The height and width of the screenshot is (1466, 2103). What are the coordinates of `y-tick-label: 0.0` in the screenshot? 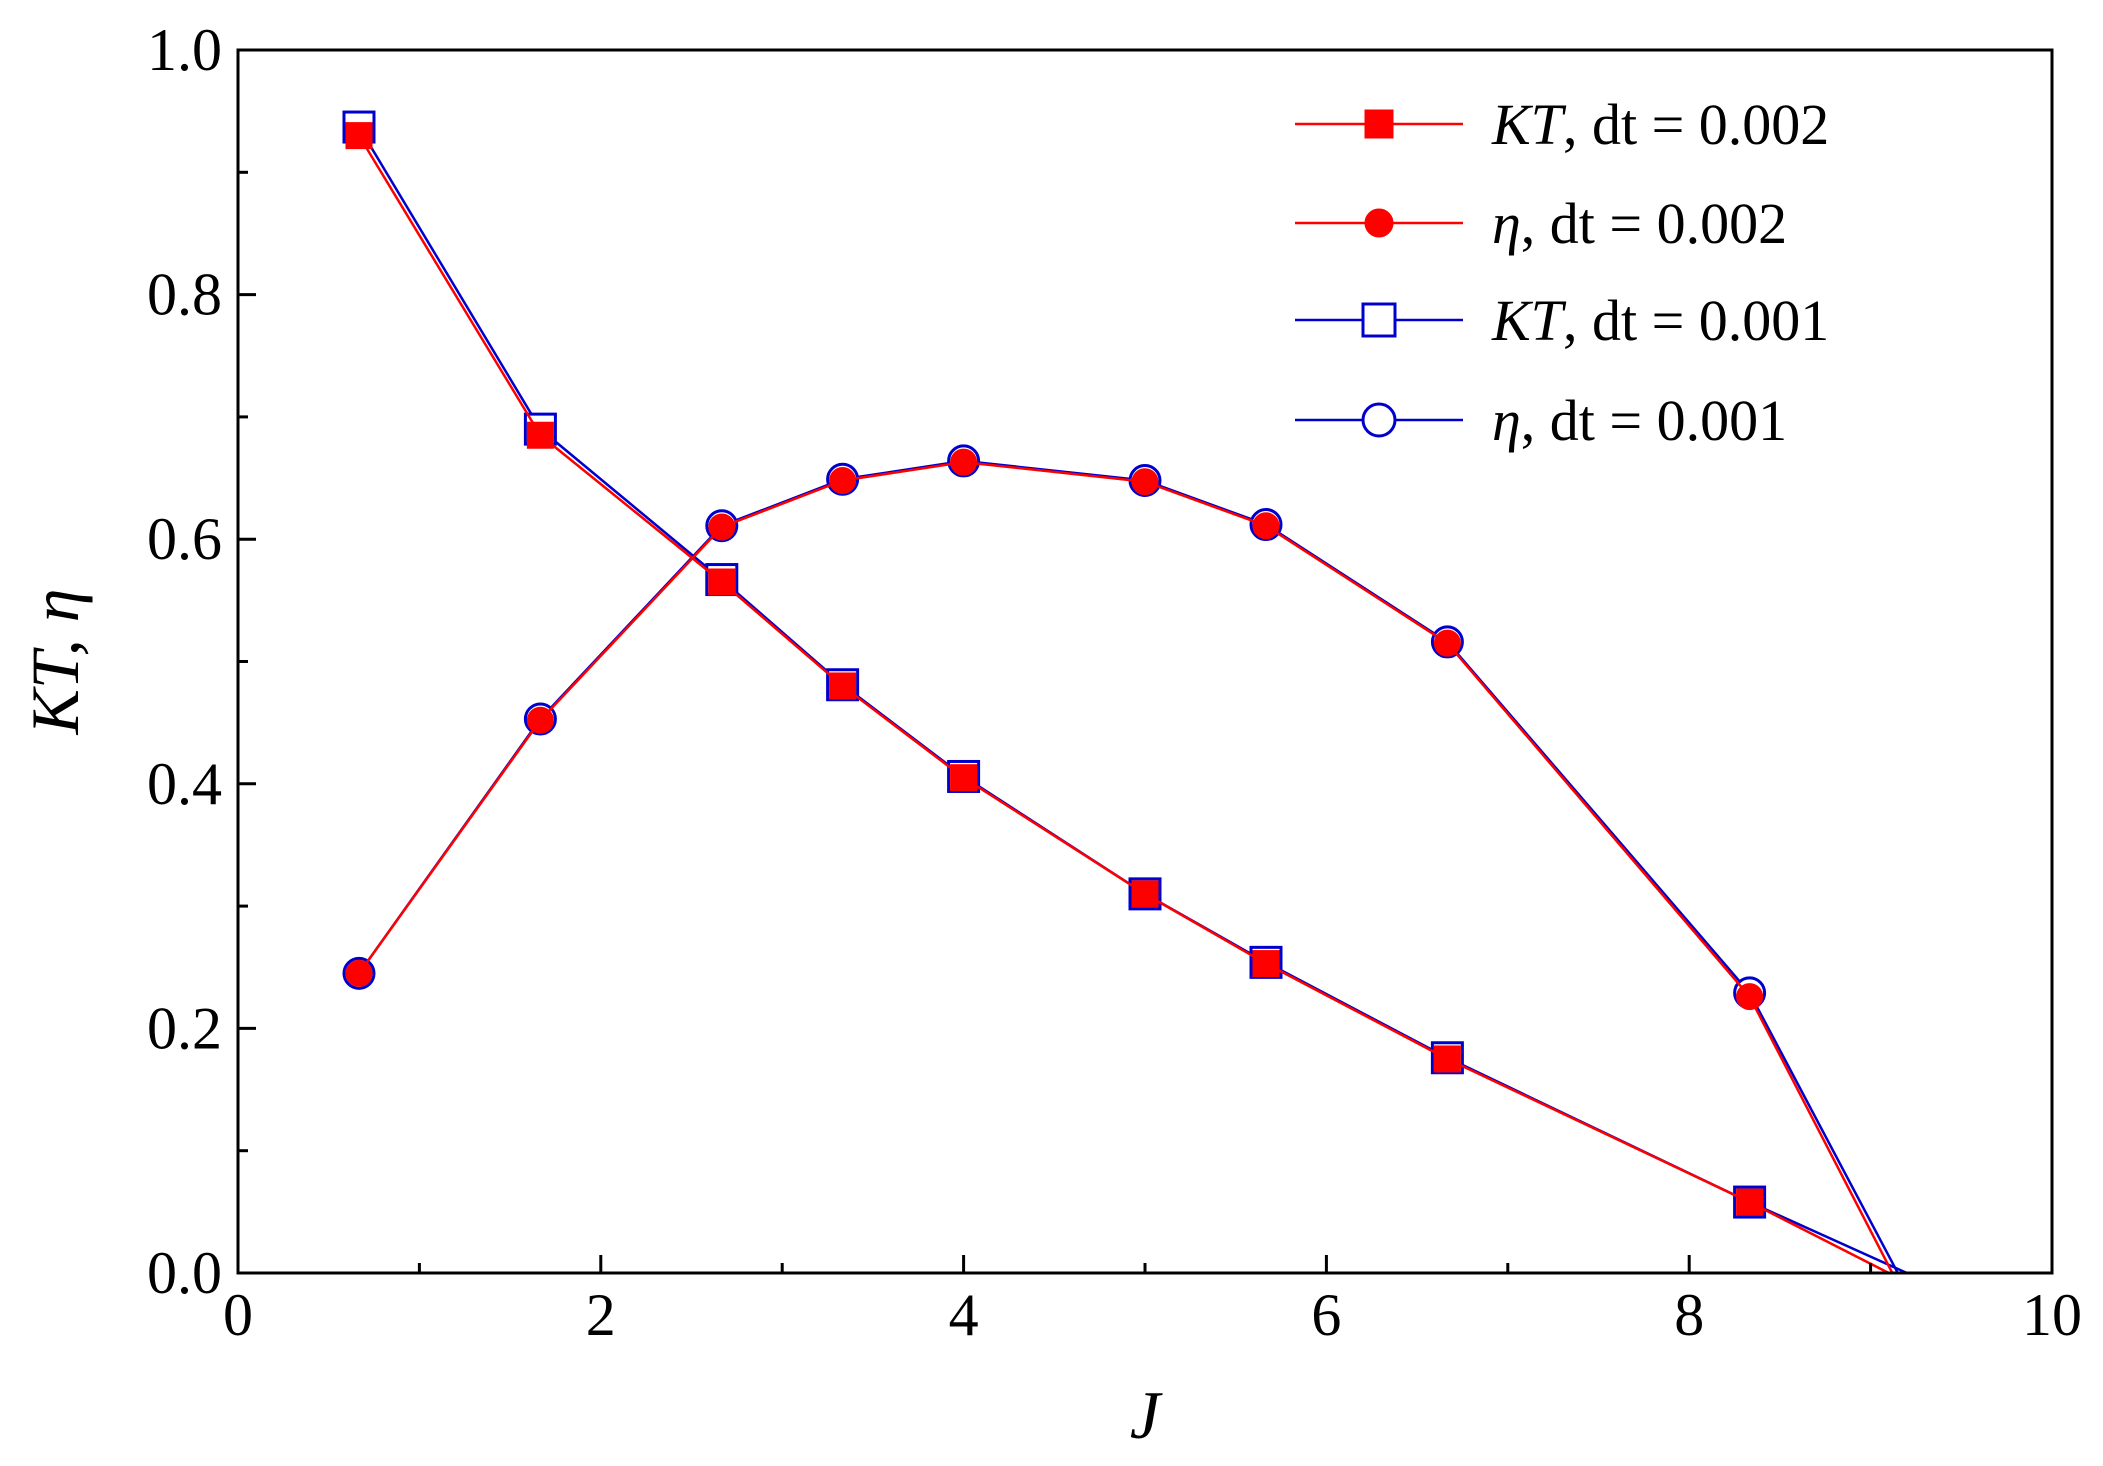 It's located at (184, 1273).